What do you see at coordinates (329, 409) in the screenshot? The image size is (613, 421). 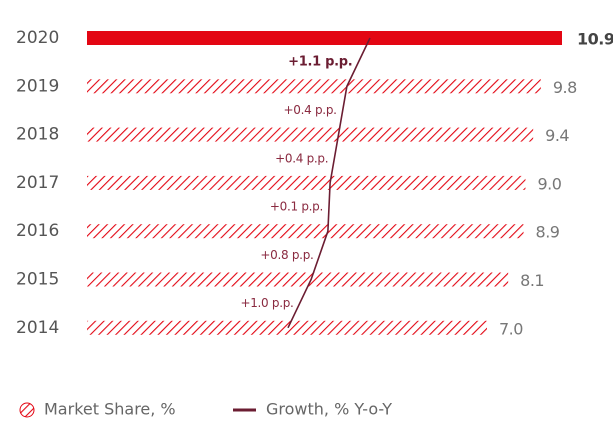 I see `legend-label: Growth, % Y-o-Y` at bounding box center [329, 409].